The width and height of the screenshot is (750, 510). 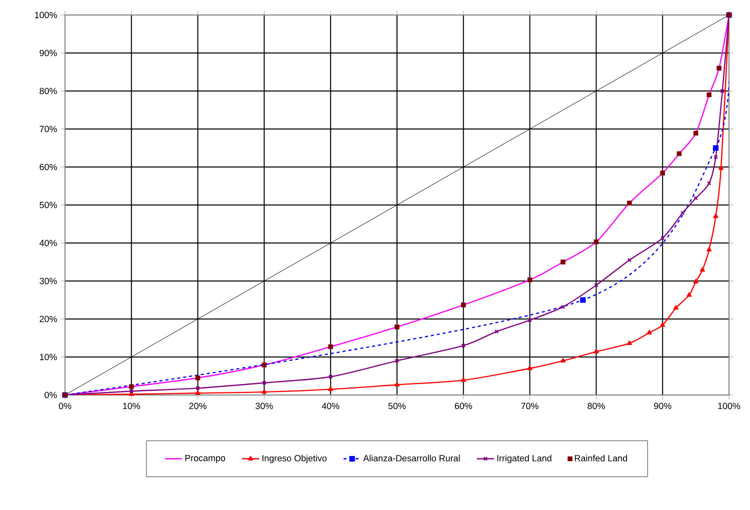 I want to click on y-tick-label: 0%, so click(x=50, y=395).